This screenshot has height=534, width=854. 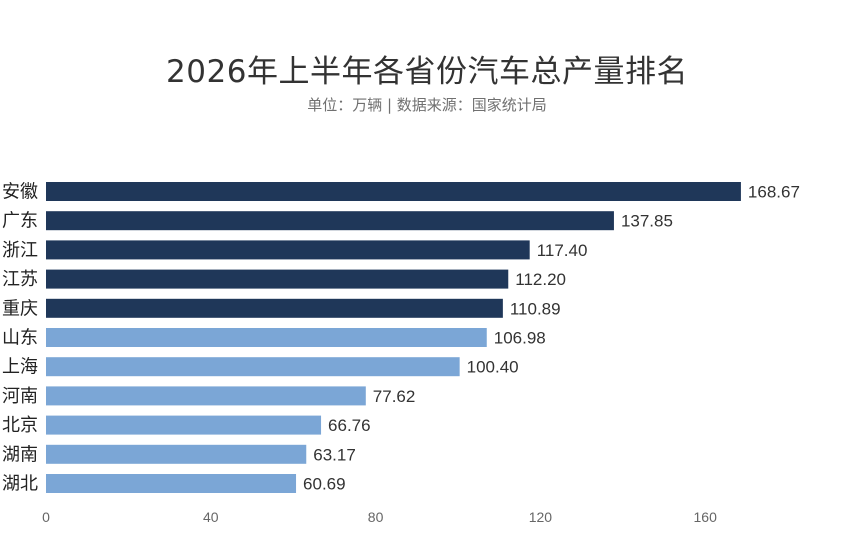 What do you see at coordinates (20, 454) in the screenshot?
I see `category-label: 湖南` at bounding box center [20, 454].